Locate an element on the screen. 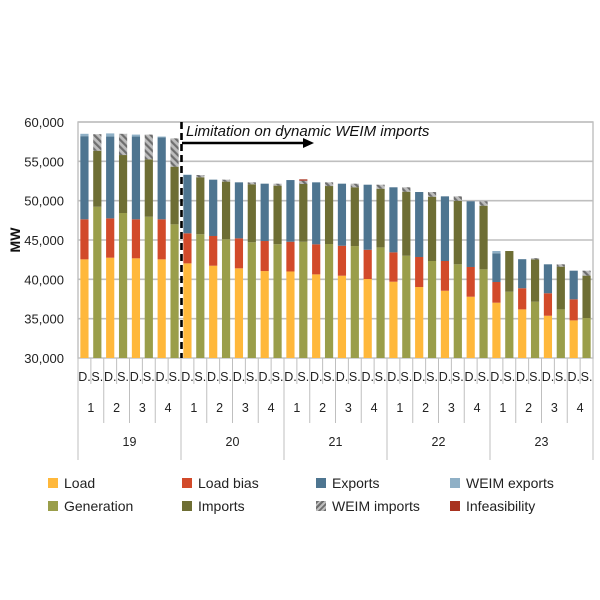 This screenshot has width=600, height=600. x-label-group: 20 is located at coordinates (233, 442).